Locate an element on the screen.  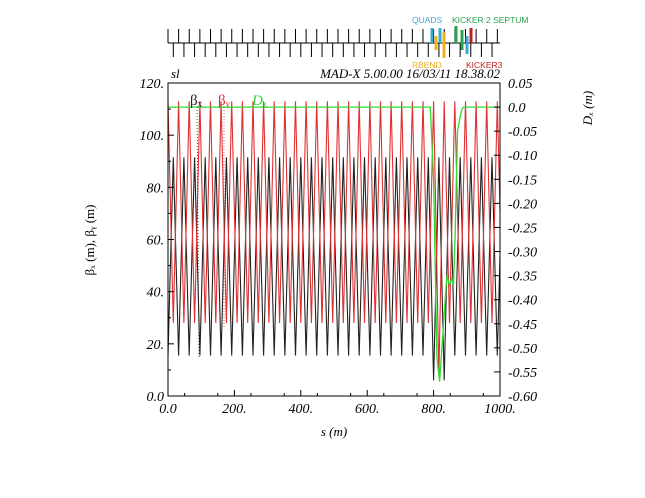
y-axis-right-label: Dₓ (m) is located at coordinates (587, 108).